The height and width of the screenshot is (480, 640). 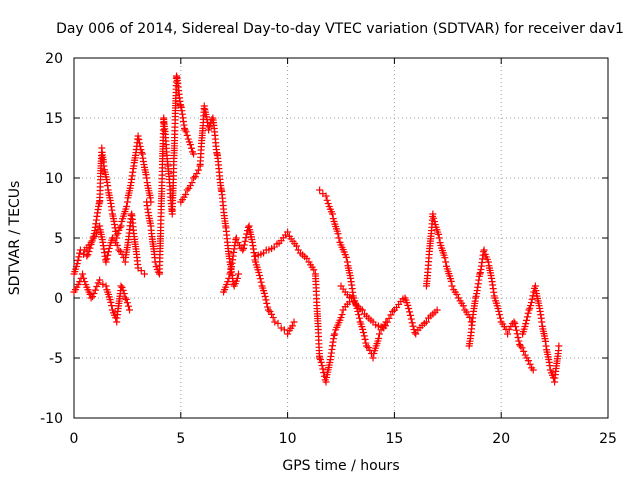 I want to click on x-tick-label: 10, so click(x=288, y=439).